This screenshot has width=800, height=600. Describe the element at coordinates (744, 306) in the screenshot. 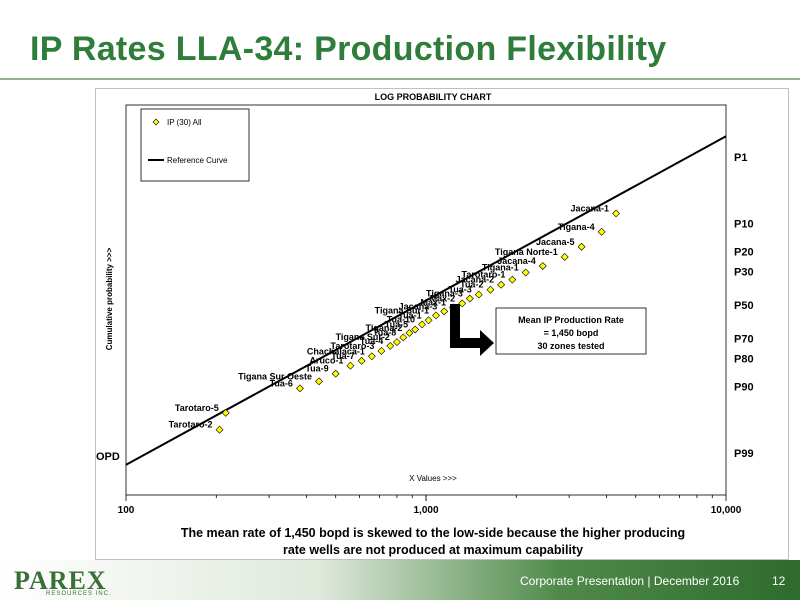

I see `y-tick-label: P50` at that location.